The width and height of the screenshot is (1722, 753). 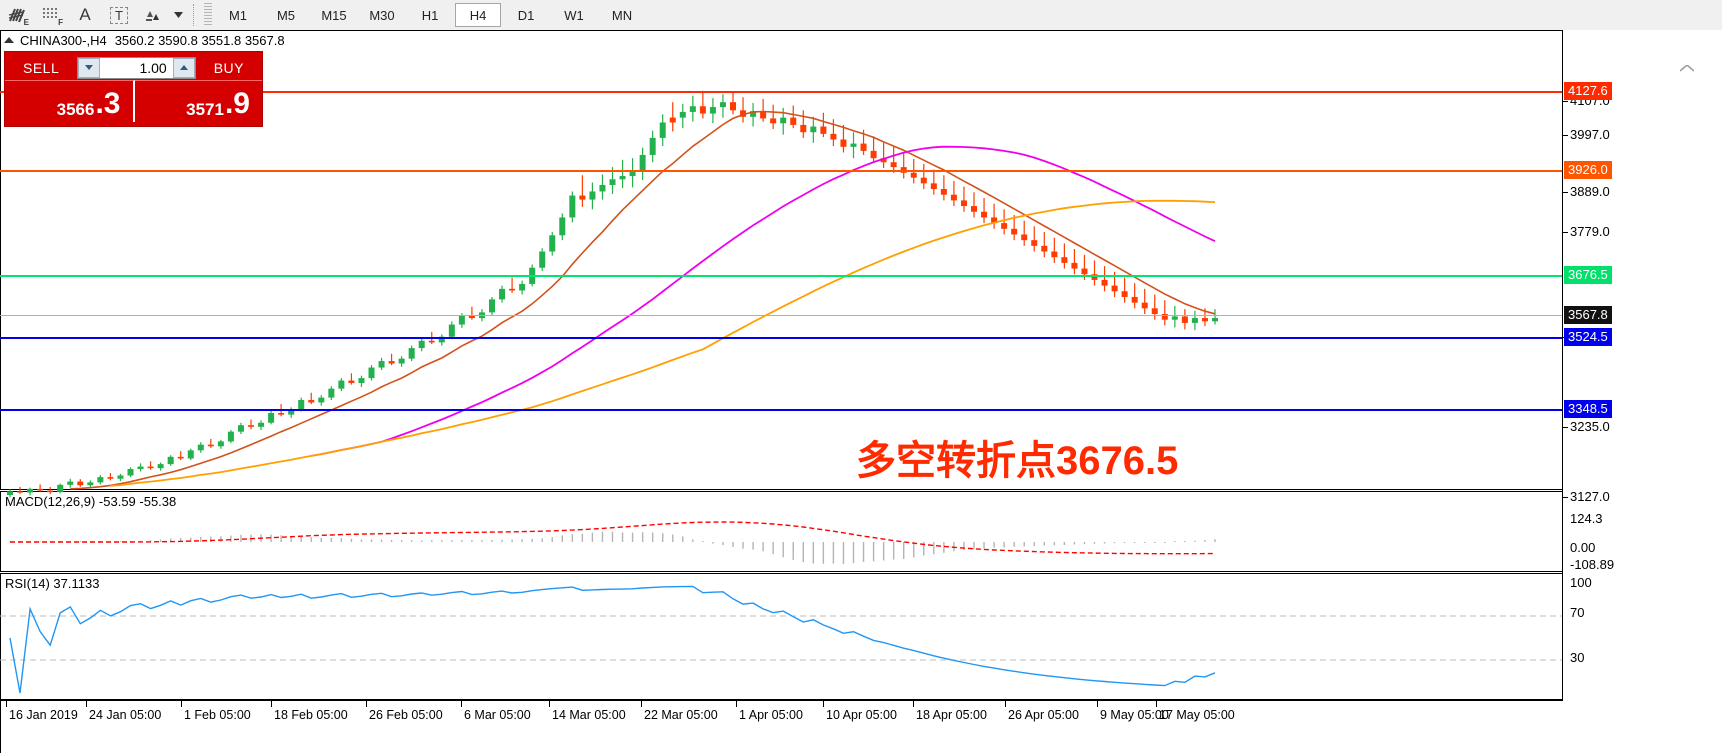 What do you see at coordinates (1562, 365) in the screenshot?
I see `price-axis-line` at bounding box center [1562, 365].